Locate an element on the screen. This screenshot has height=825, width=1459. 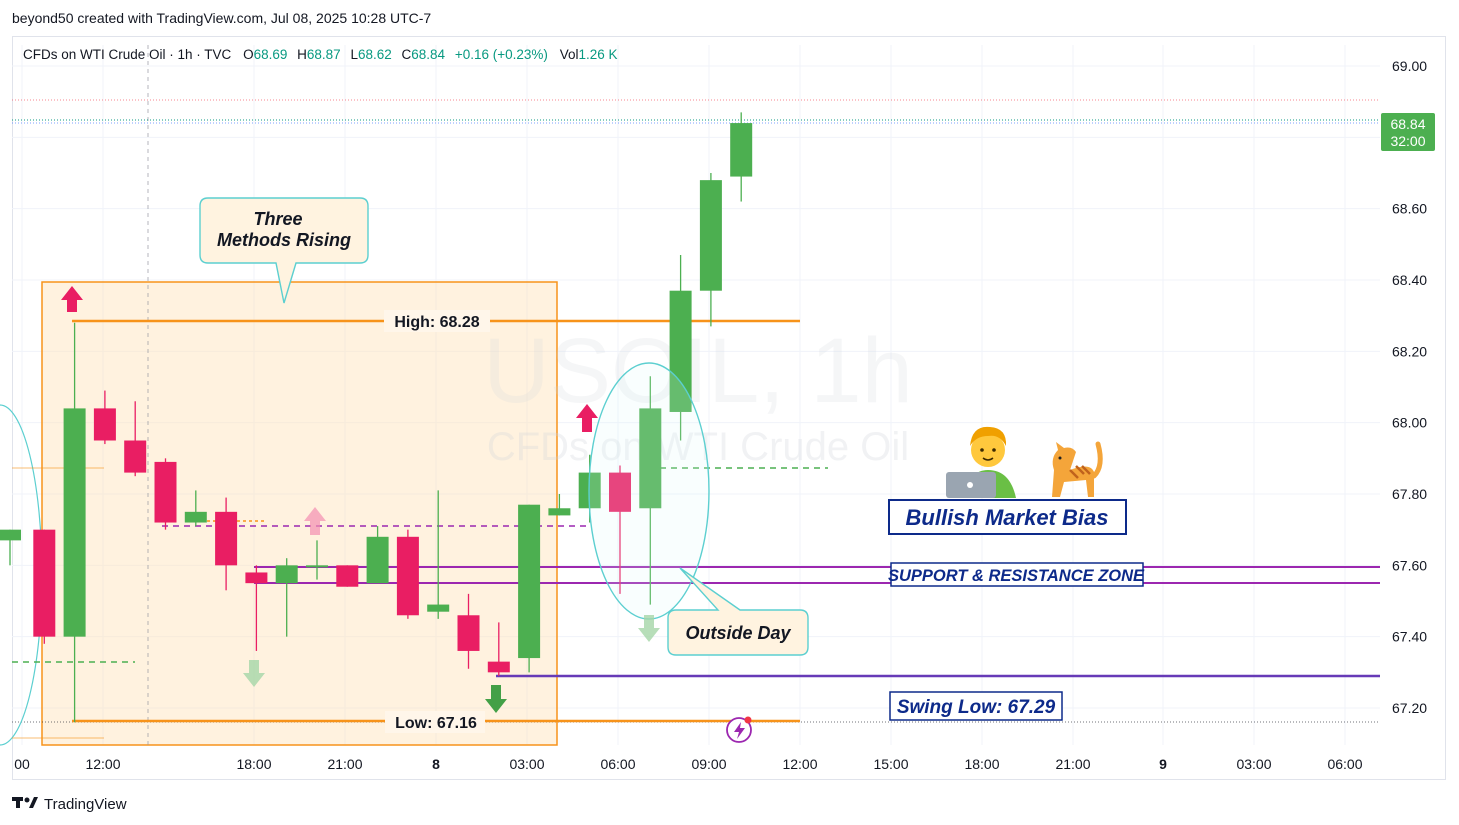
tradingview-footer: TradingView is located at coordinates (69, 804).